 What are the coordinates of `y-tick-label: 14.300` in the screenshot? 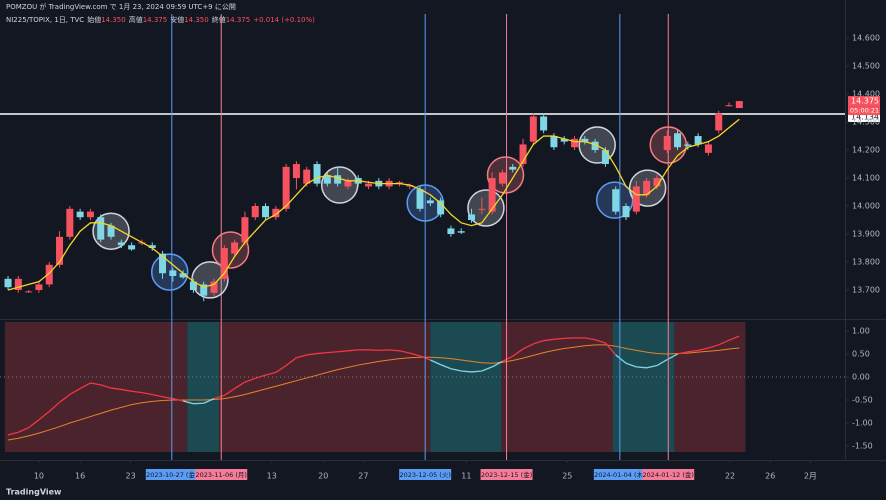 It's located at (866, 122).